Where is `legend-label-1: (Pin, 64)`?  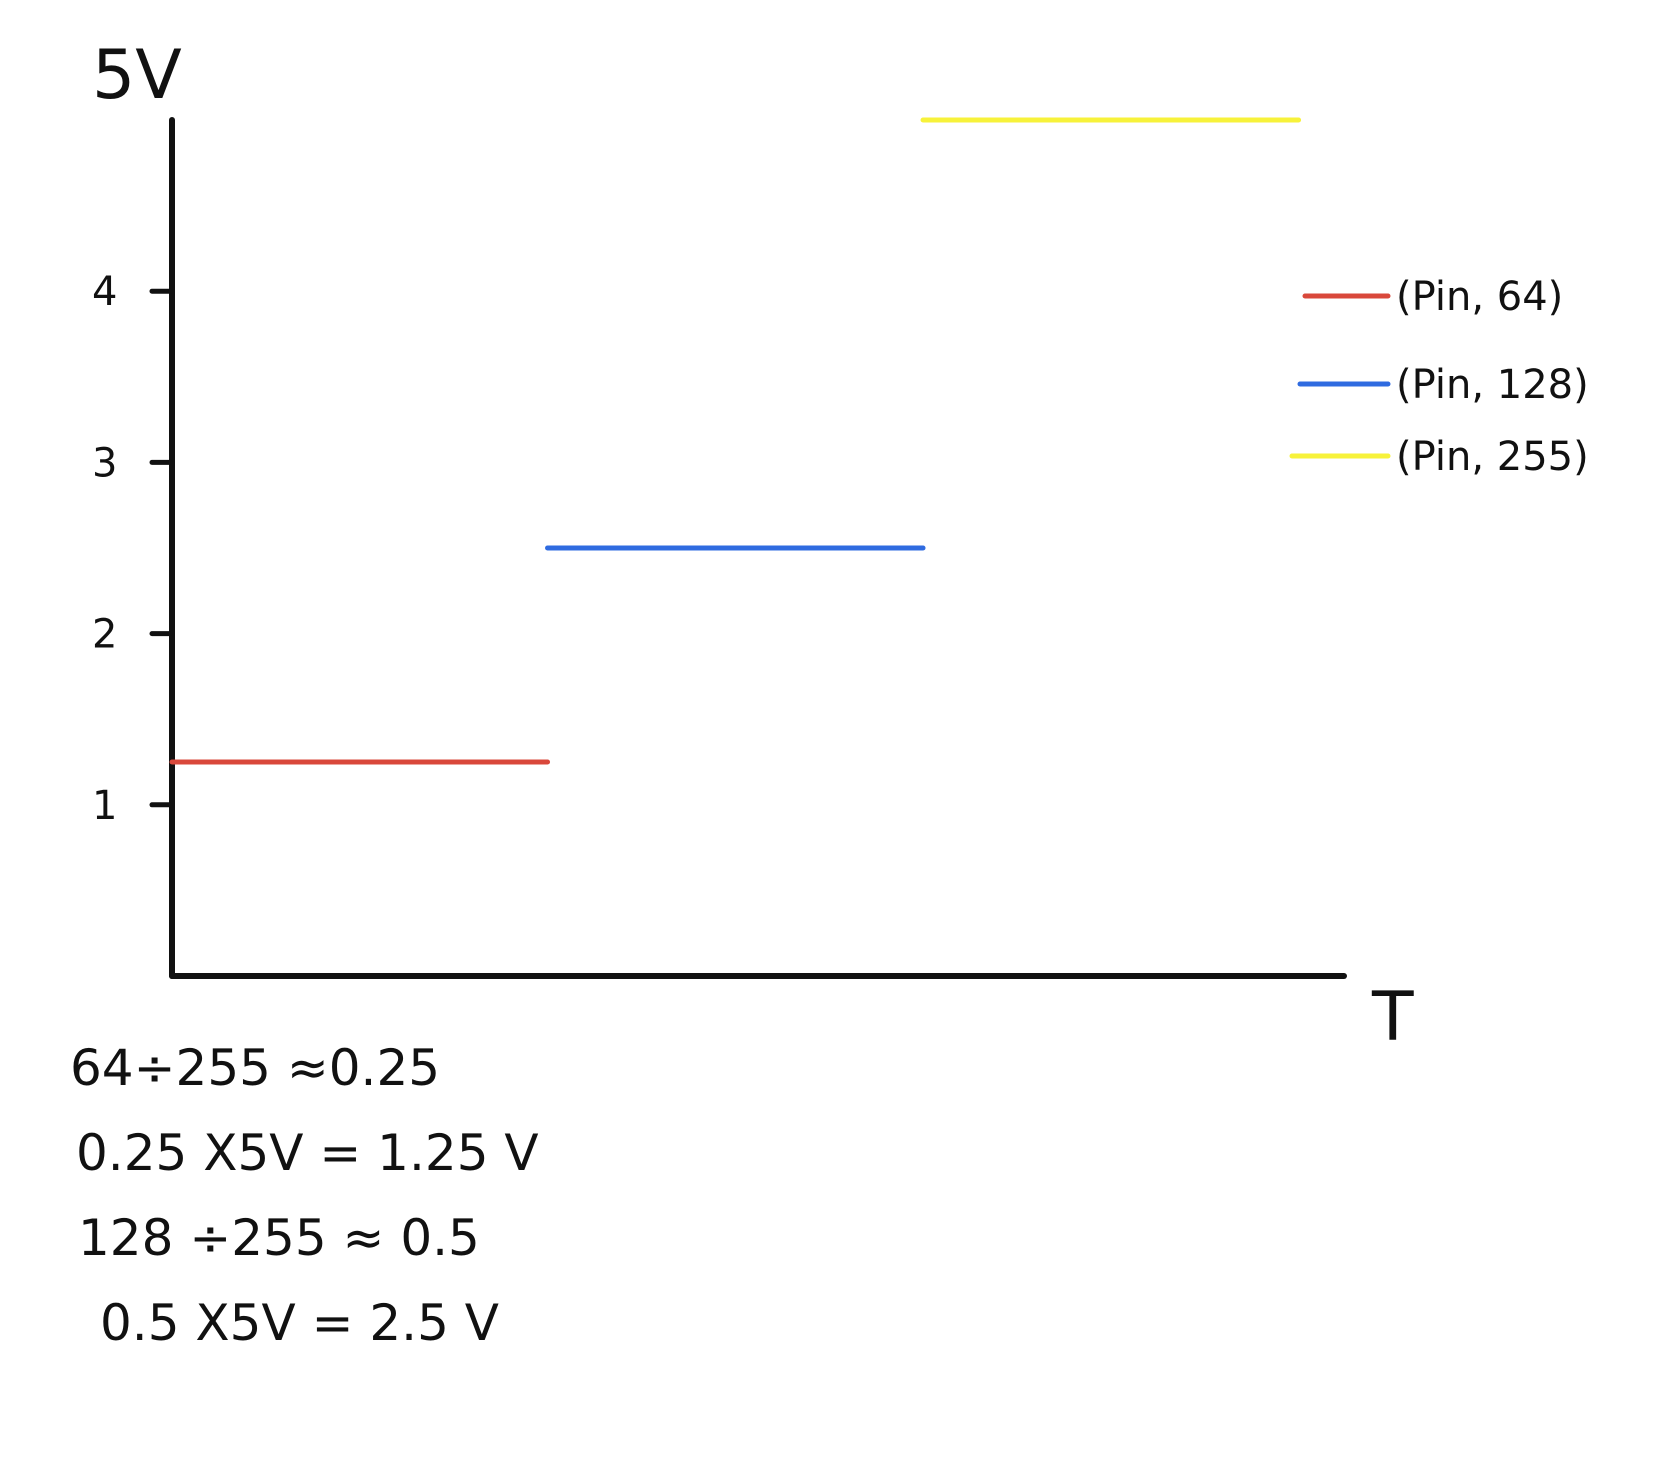 legend-label-1: (Pin, 64) is located at coordinates (1479, 297).